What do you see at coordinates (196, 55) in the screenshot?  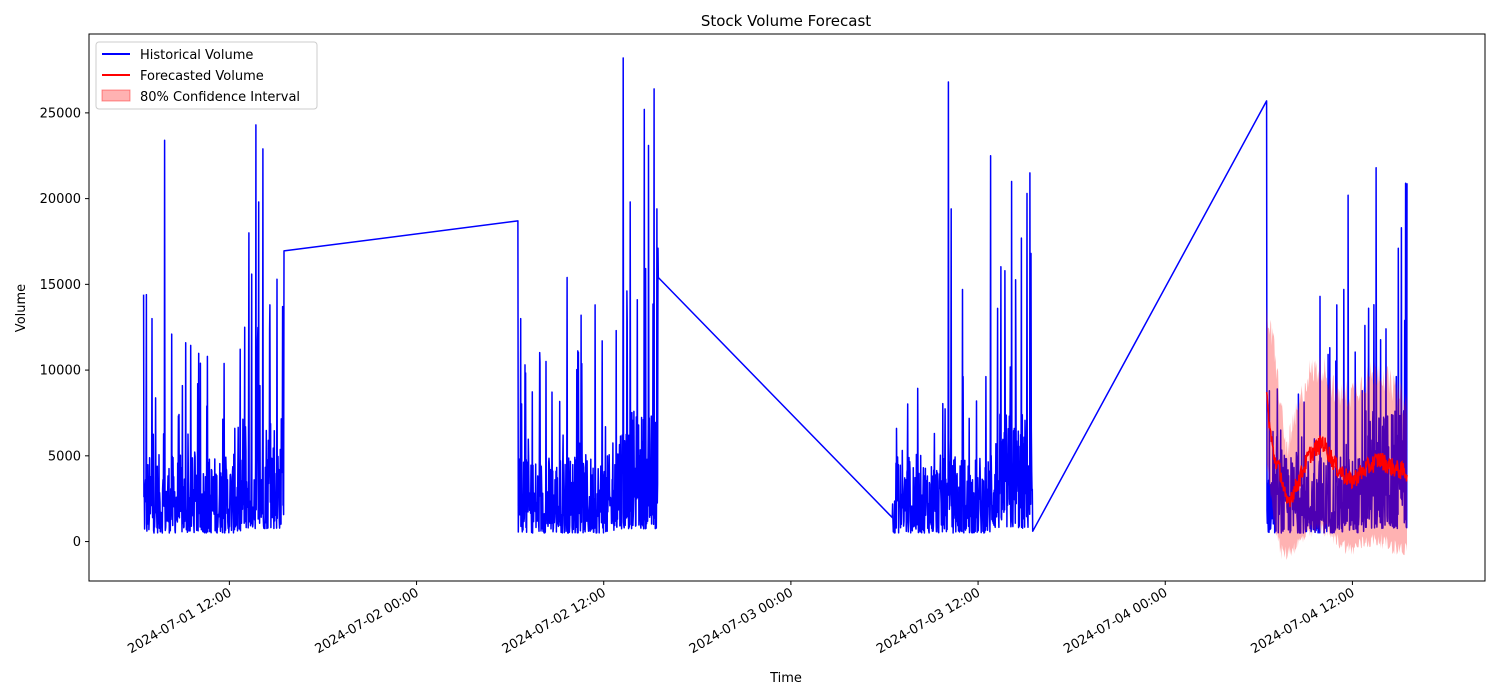 I see `legend-historical-label: Historical Volume` at bounding box center [196, 55].